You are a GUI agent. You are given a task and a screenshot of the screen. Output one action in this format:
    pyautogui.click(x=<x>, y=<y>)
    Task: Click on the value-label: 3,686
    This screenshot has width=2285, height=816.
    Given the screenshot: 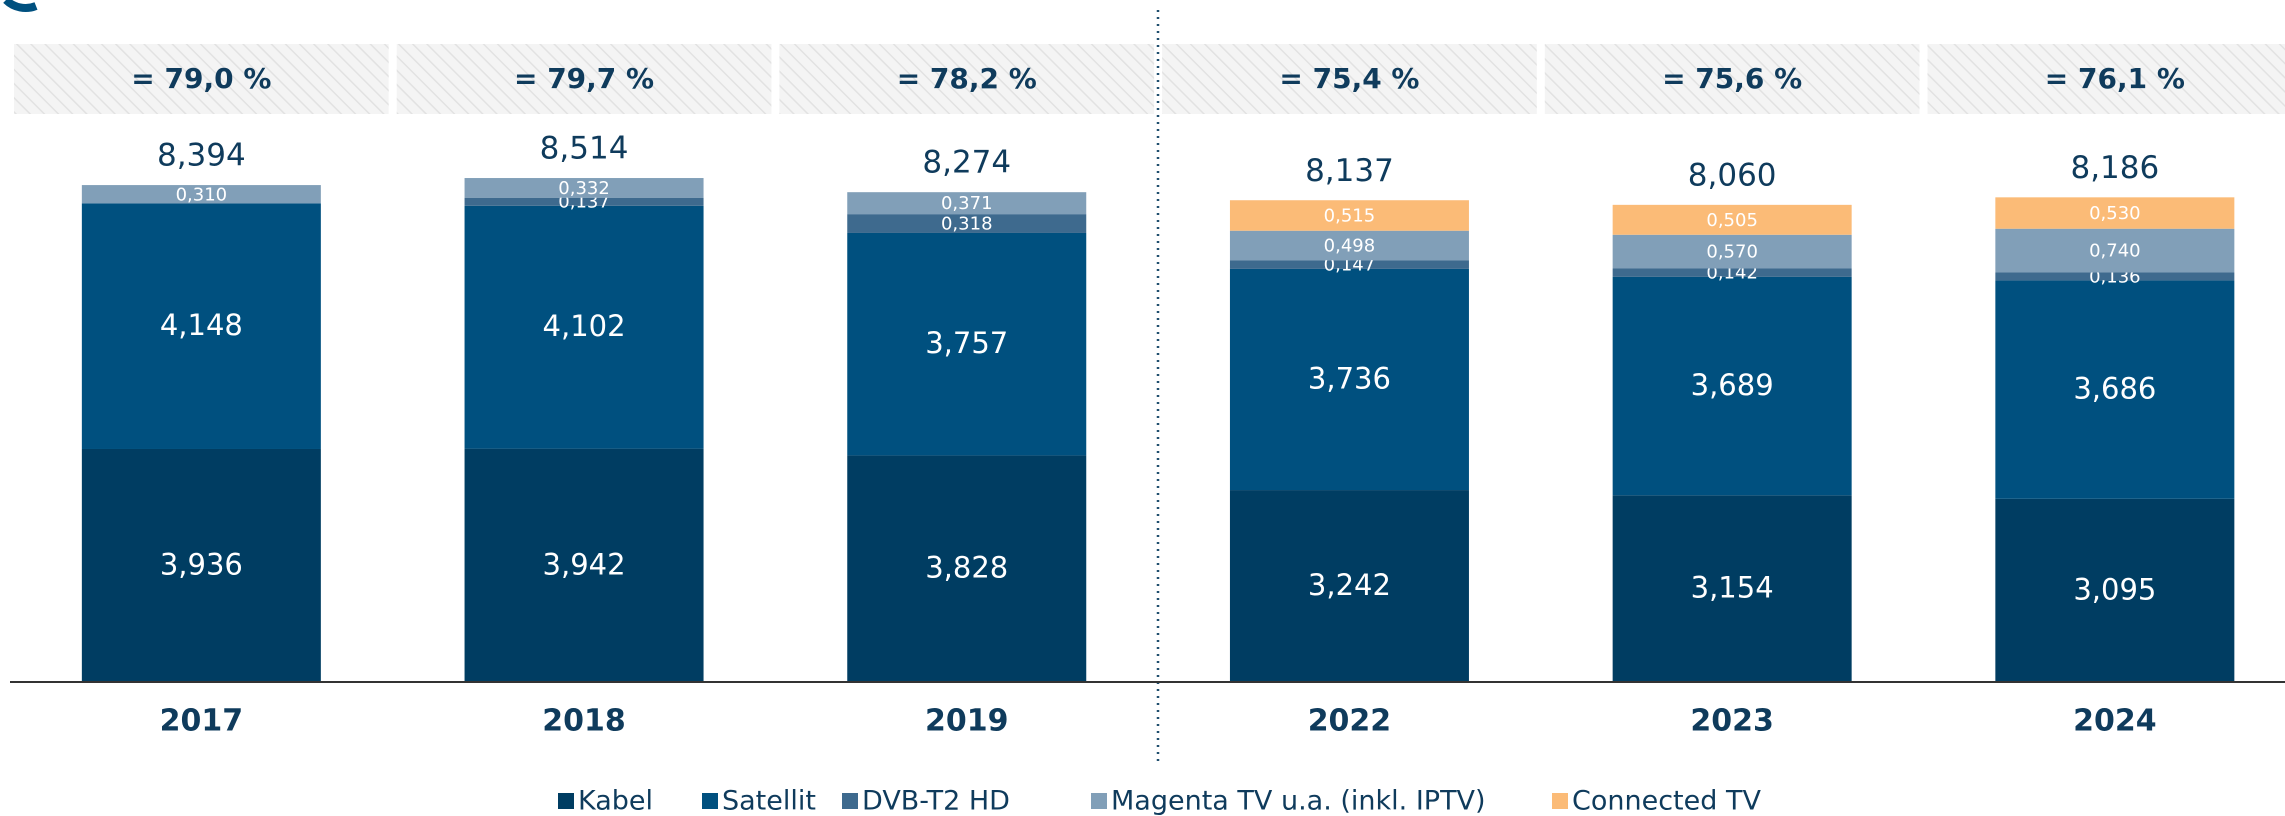 What is the action you would take?
    pyautogui.click(x=2114, y=389)
    